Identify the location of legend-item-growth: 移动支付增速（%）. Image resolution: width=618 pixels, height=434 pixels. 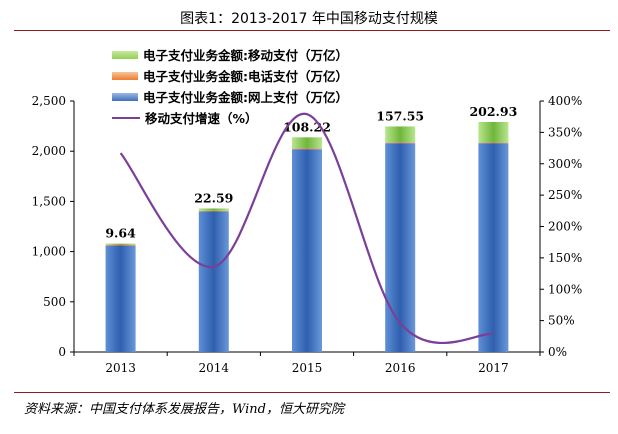
(230, 117).